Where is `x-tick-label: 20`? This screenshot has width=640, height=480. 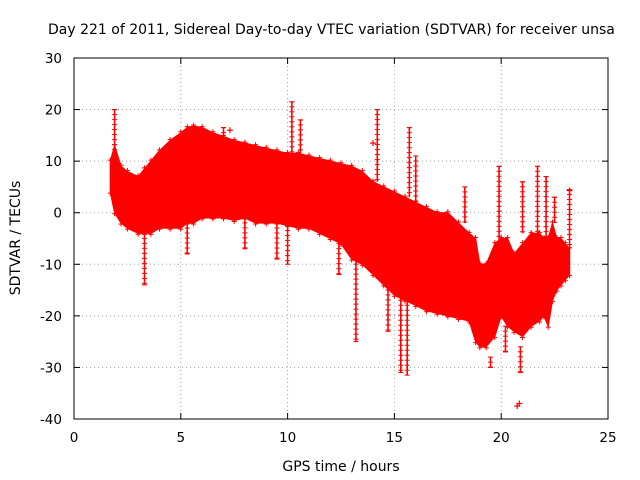 x-tick-label: 20 is located at coordinates (501, 438).